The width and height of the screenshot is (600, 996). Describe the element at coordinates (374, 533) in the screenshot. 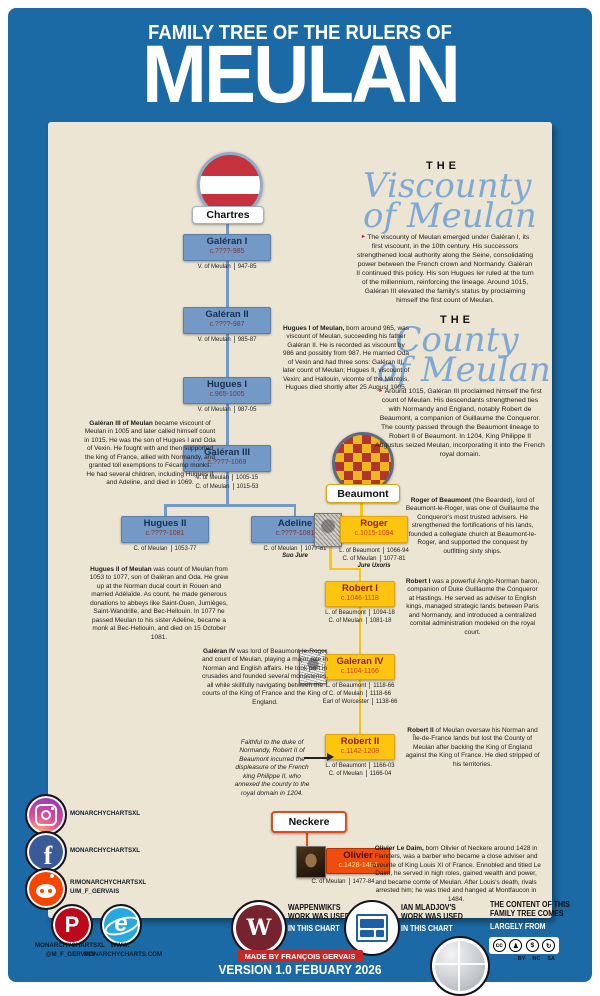

I see `person-dates: c.1015-1094` at that location.